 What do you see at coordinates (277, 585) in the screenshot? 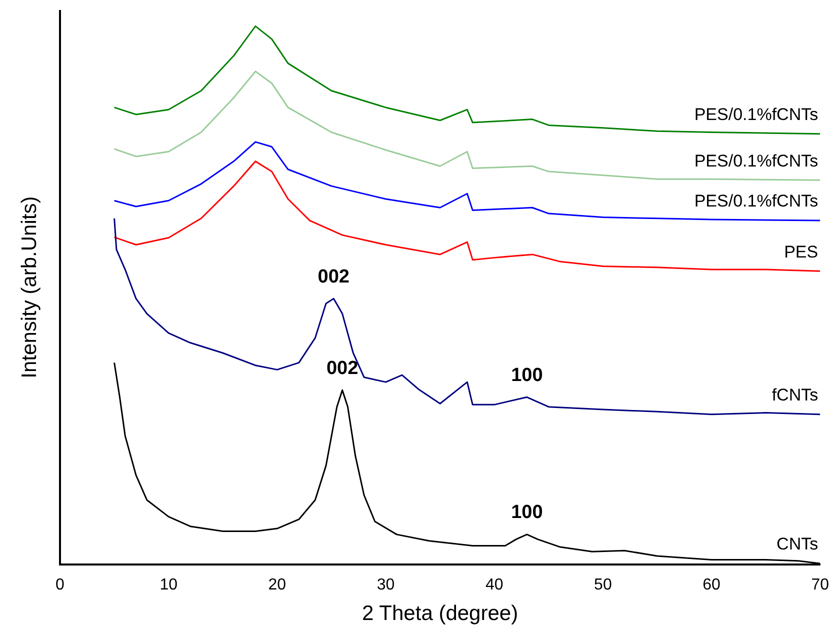
I see `x-tick-label: 20` at bounding box center [277, 585].